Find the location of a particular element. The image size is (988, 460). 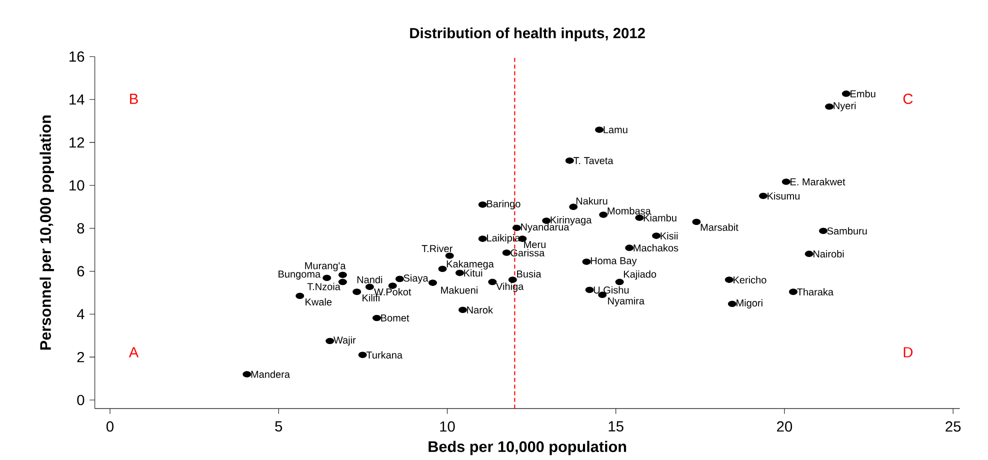

annotation: Machakos is located at coordinates (656, 248).